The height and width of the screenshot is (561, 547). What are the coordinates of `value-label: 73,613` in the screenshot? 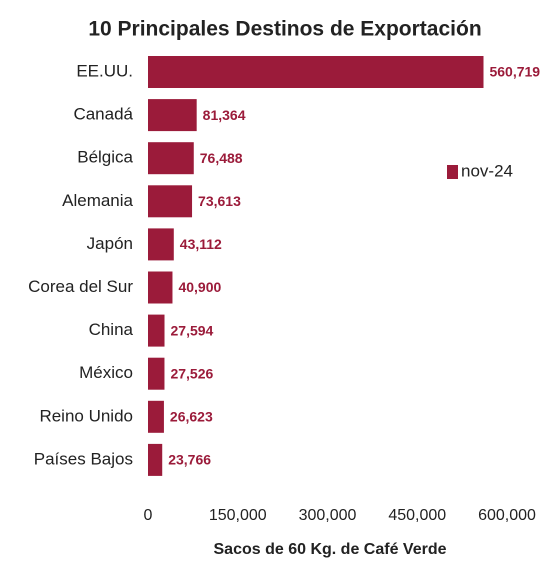 It's located at (219, 201).